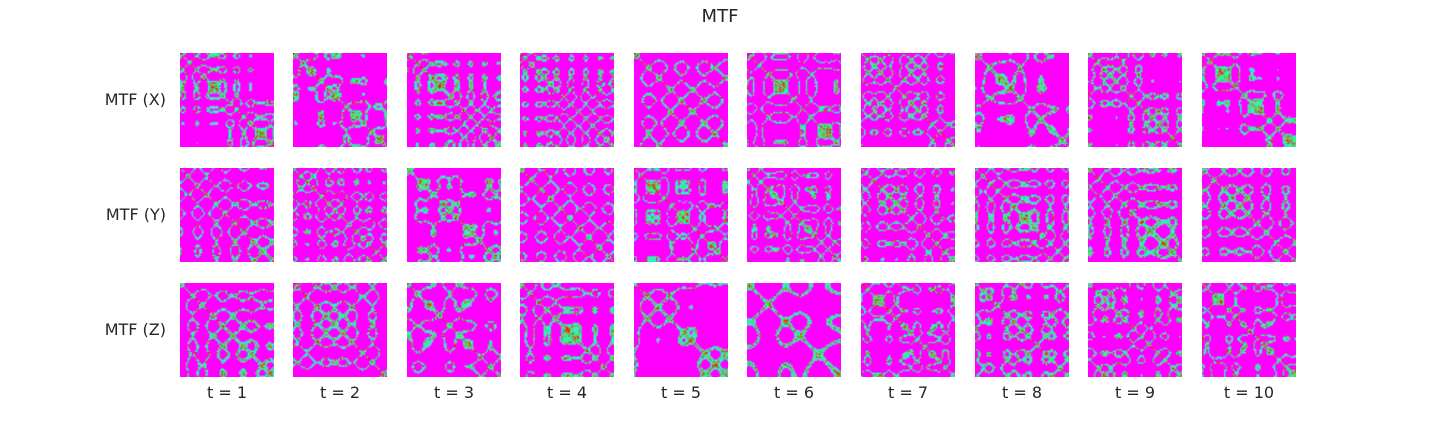 The width and height of the screenshot is (1440, 432). What do you see at coordinates (567, 392) in the screenshot?
I see `column-label: t = 4` at bounding box center [567, 392].